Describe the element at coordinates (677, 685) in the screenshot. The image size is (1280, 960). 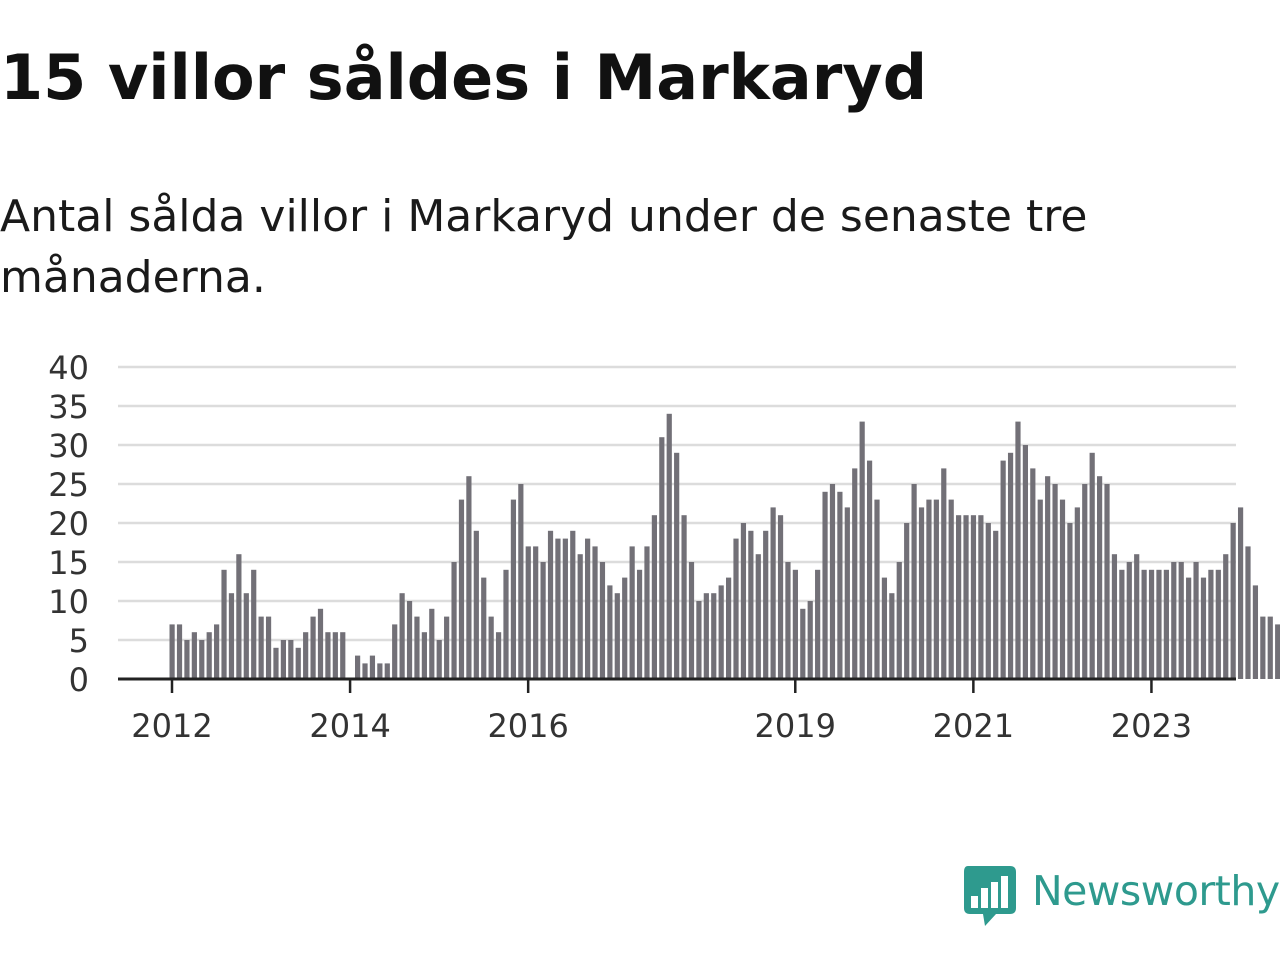
I see `x-axis` at that location.